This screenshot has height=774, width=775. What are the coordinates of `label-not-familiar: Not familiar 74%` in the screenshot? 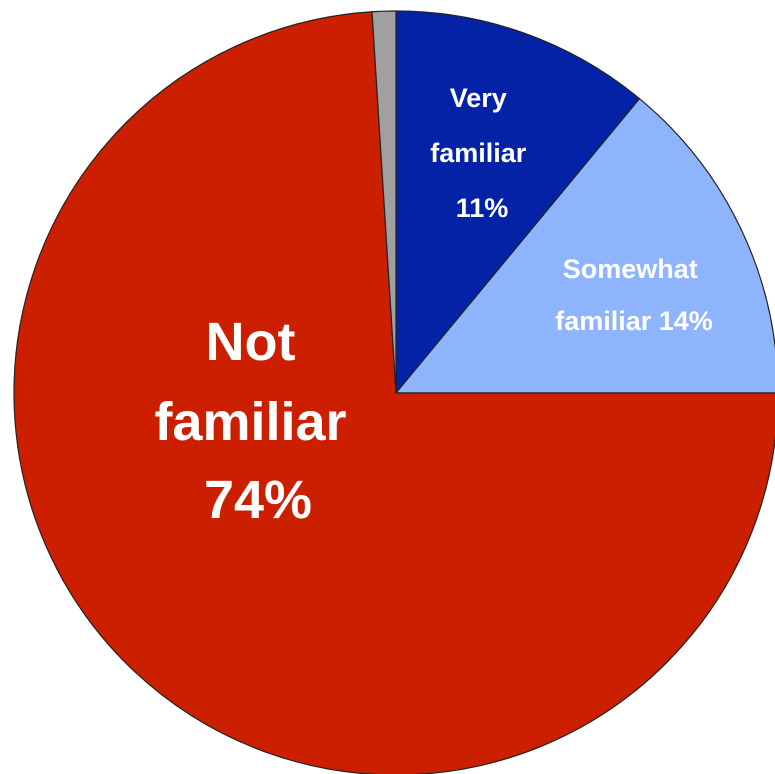 It's located at (257, 421).